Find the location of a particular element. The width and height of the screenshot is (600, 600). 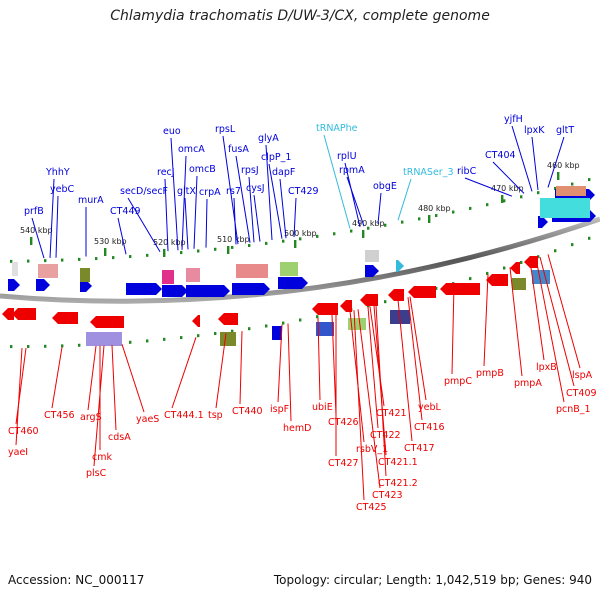

reverse-gene-label: tsp is located at coordinates (215, 415).